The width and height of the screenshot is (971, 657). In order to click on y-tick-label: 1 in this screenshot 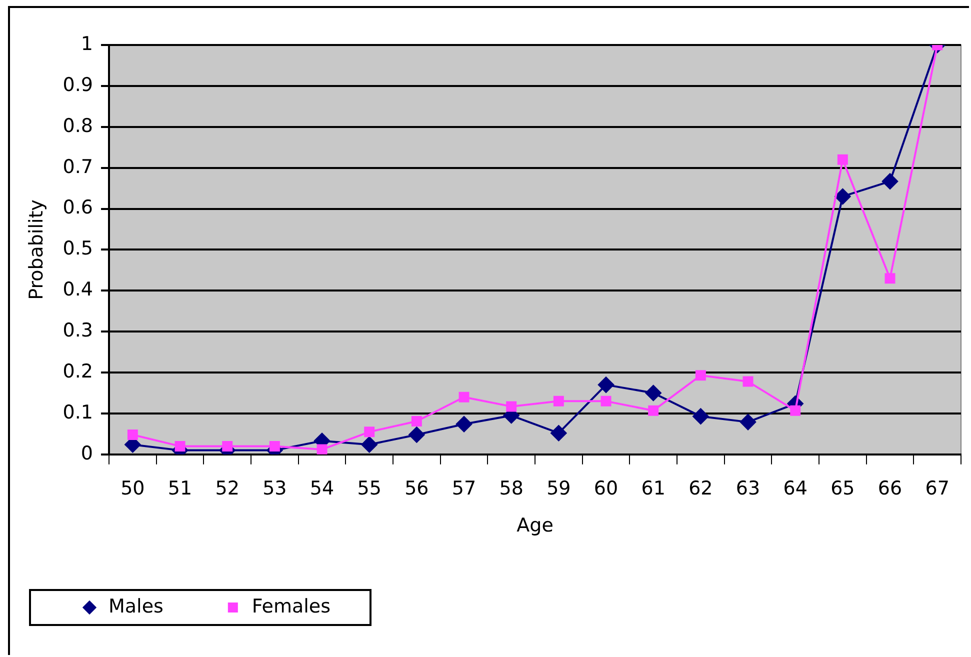, I will do `click(87, 43)`.